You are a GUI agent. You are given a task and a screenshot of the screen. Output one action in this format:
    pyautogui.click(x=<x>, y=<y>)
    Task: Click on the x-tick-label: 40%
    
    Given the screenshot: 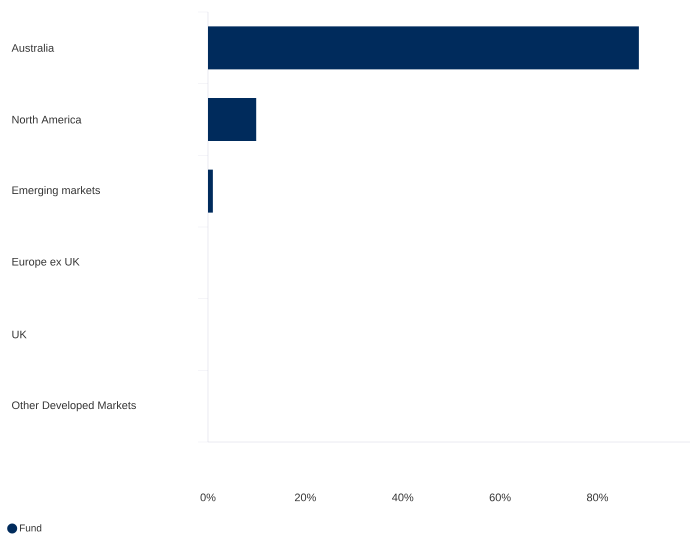 What is the action you would take?
    pyautogui.click(x=403, y=498)
    